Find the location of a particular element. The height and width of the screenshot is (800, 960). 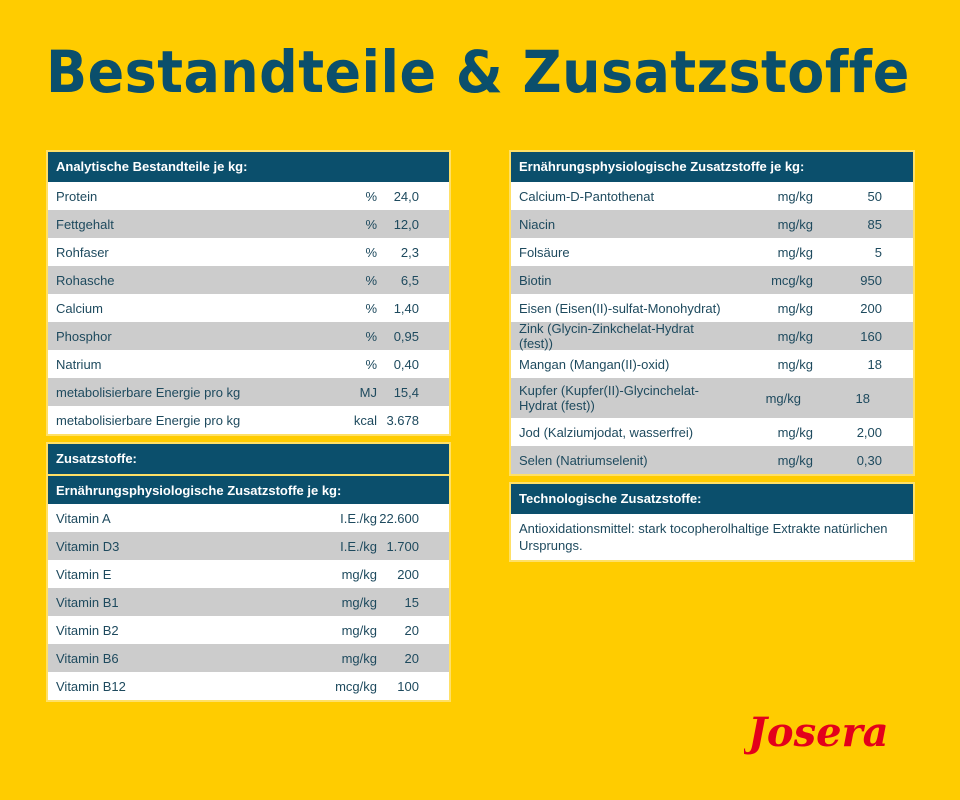

row-label: Jod (Kalziumjodat, wasserfrei) is located at coordinates (606, 432).